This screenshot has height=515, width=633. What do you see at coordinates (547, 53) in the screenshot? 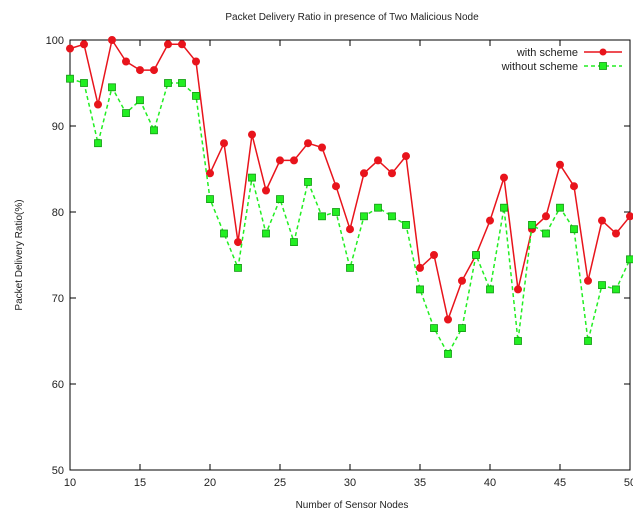
I see `legend-label-with-scheme: with scheme` at bounding box center [547, 53].